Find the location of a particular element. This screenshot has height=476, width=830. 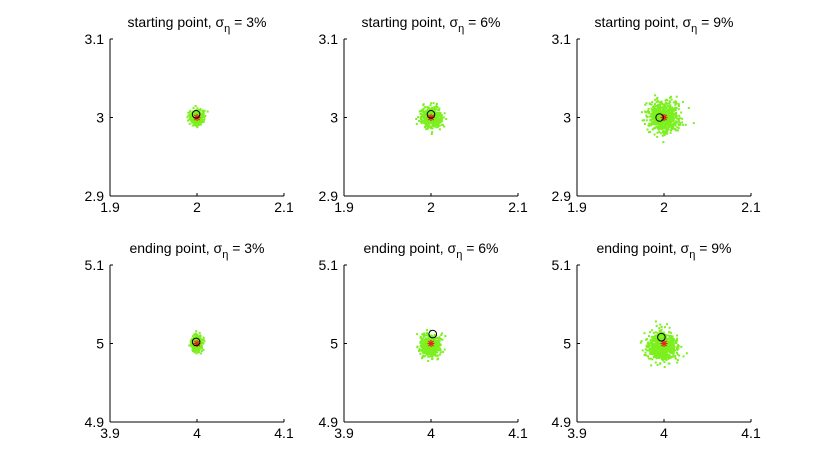

x-tick-label: 3.9 is located at coordinates (577, 433).